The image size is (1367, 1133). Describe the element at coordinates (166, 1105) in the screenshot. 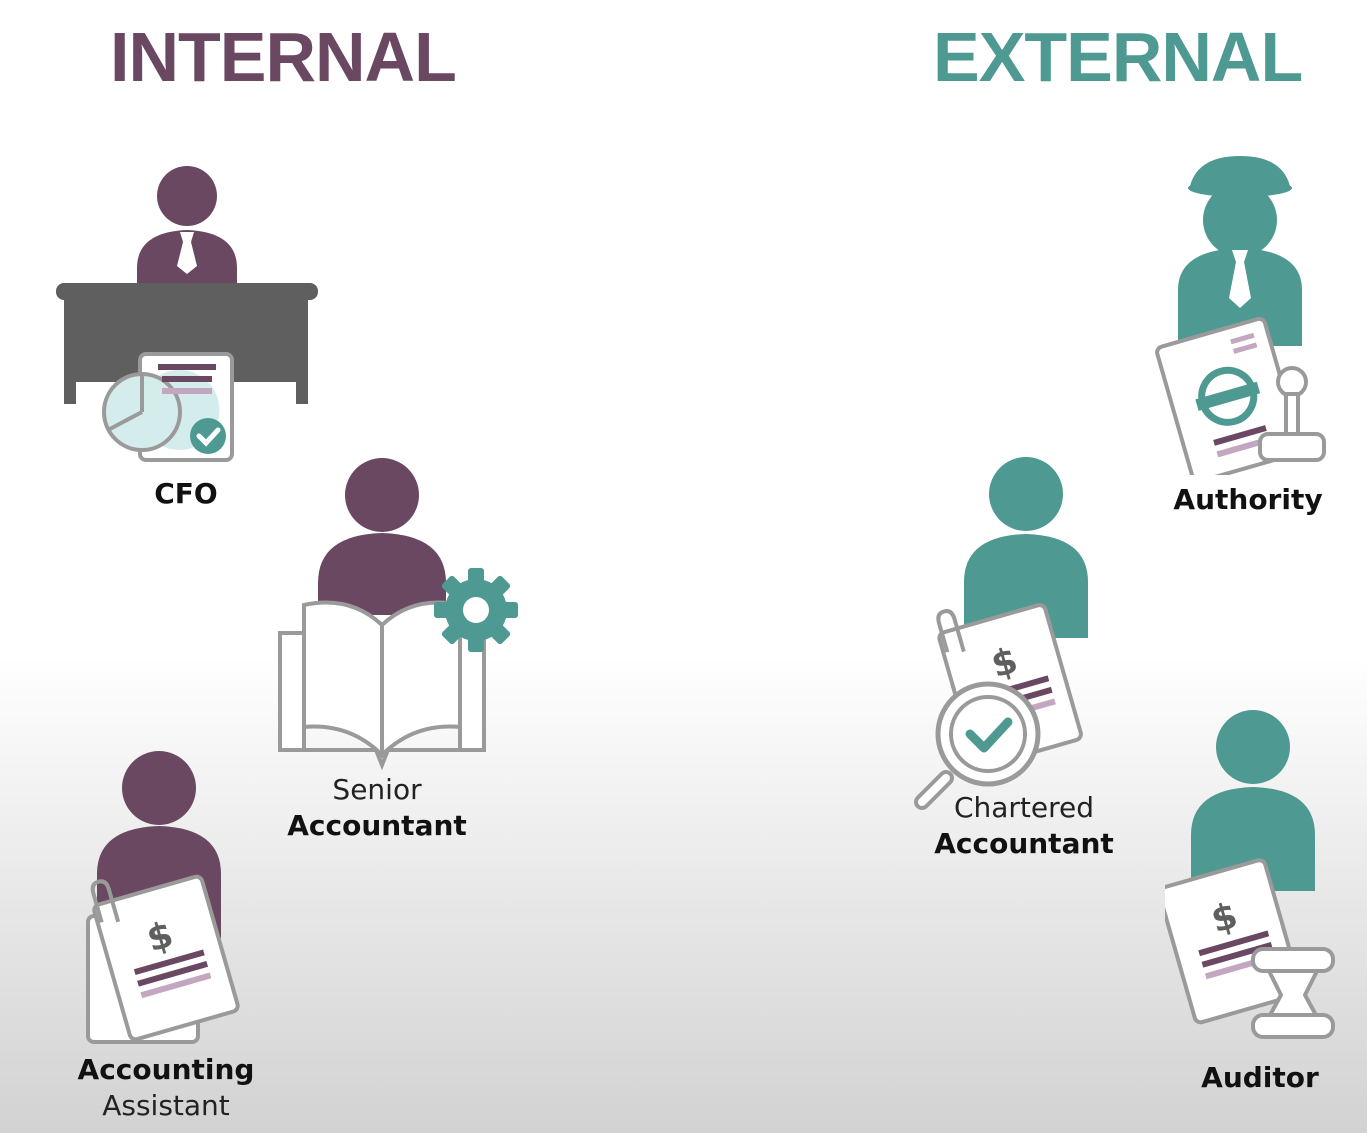

I see `accounting-assistant-label-line2: Assistant` at that location.